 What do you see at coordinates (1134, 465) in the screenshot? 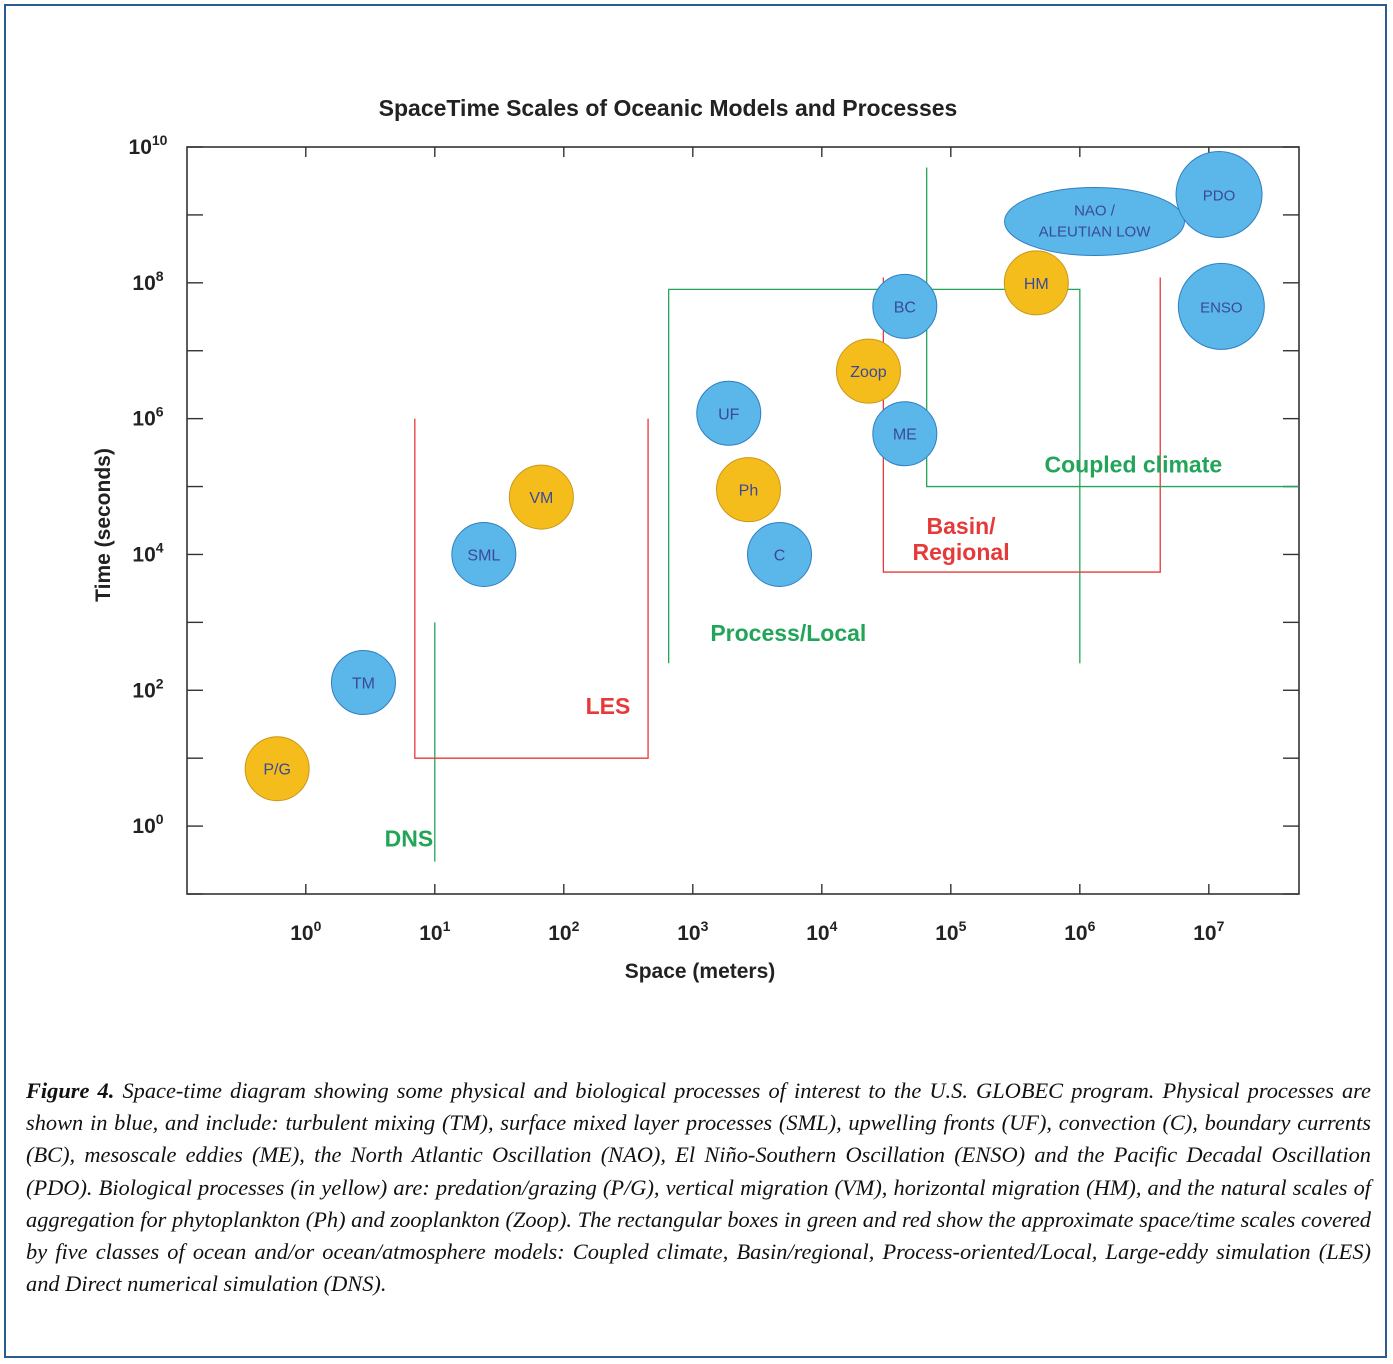
I see `model-label-coupled-climate: Coupled climate` at bounding box center [1134, 465].